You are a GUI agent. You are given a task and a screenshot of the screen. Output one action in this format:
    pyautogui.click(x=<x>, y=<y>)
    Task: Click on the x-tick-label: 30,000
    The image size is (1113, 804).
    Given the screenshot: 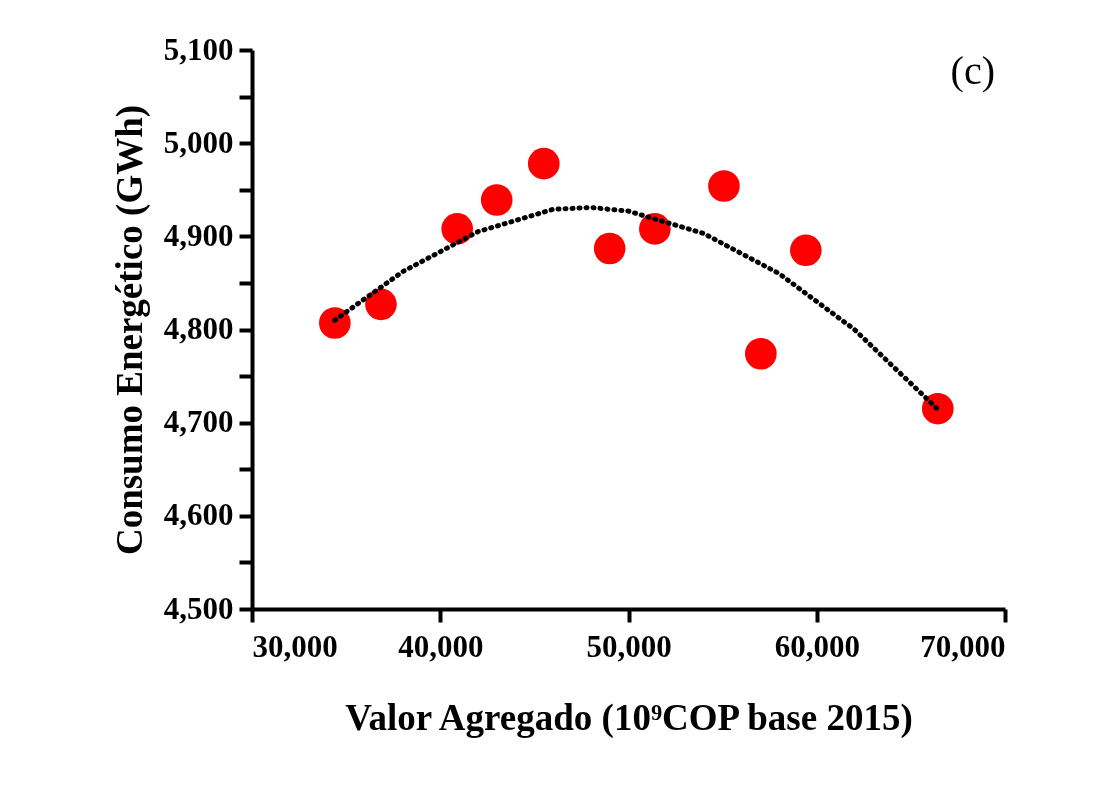 What is the action you would take?
    pyautogui.click(x=295, y=646)
    